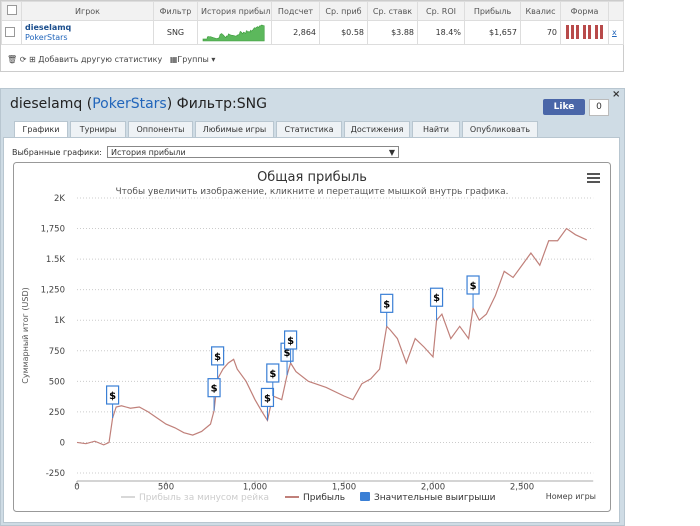 The height and width of the screenshot is (526, 700). I want to click on y-tick-label: 750, so click(57, 352).